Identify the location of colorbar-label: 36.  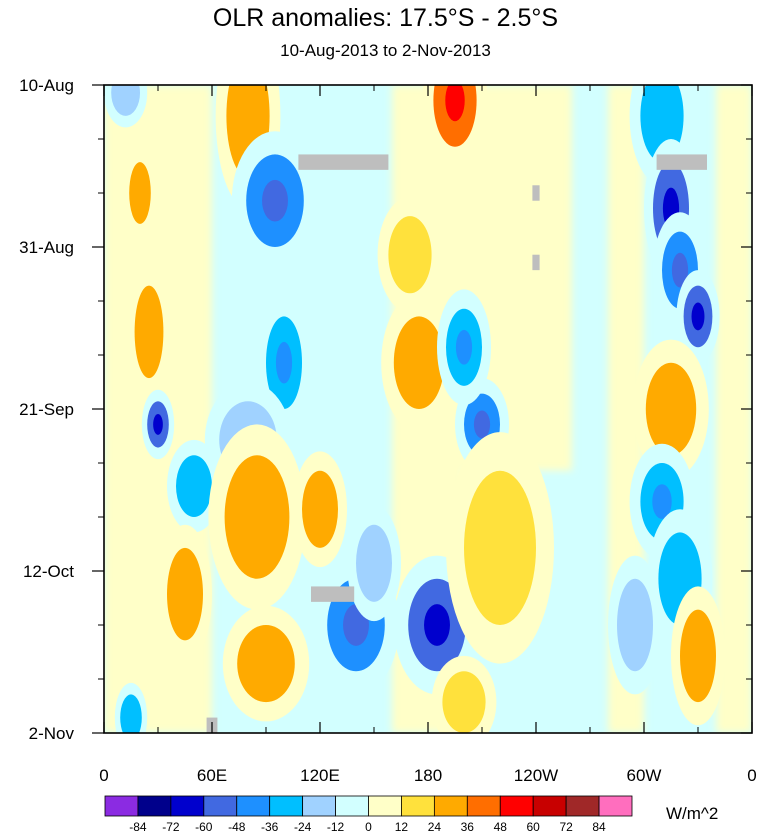
(468, 827).